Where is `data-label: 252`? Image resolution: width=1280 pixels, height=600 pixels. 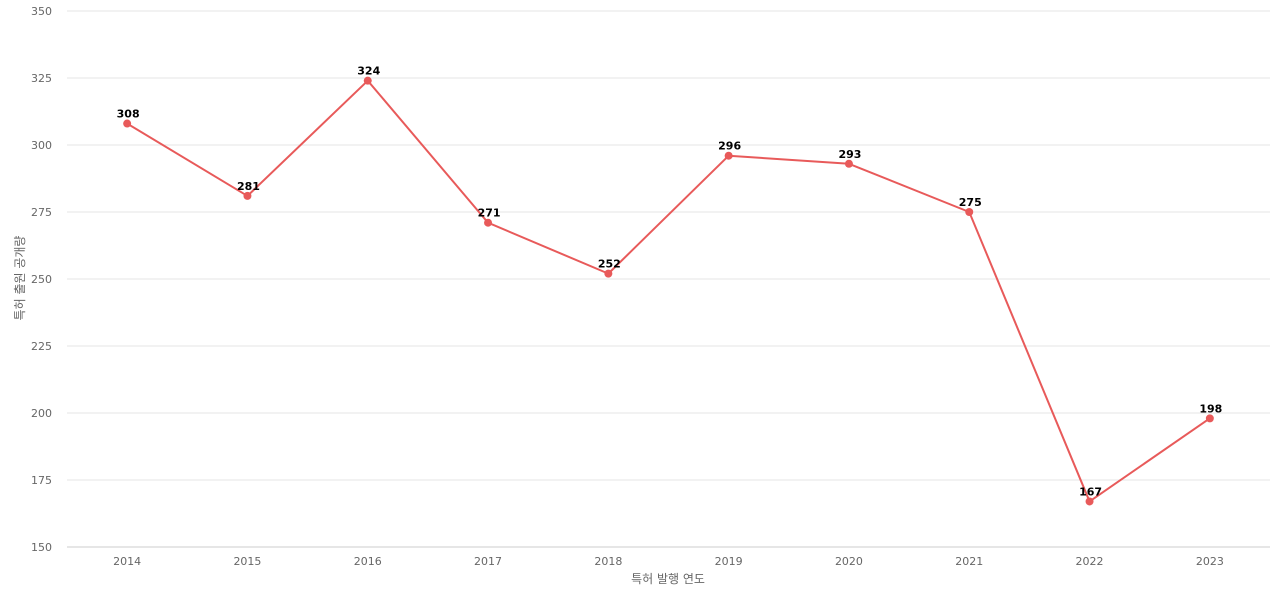 data-label: 252 is located at coordinates (609, 264).